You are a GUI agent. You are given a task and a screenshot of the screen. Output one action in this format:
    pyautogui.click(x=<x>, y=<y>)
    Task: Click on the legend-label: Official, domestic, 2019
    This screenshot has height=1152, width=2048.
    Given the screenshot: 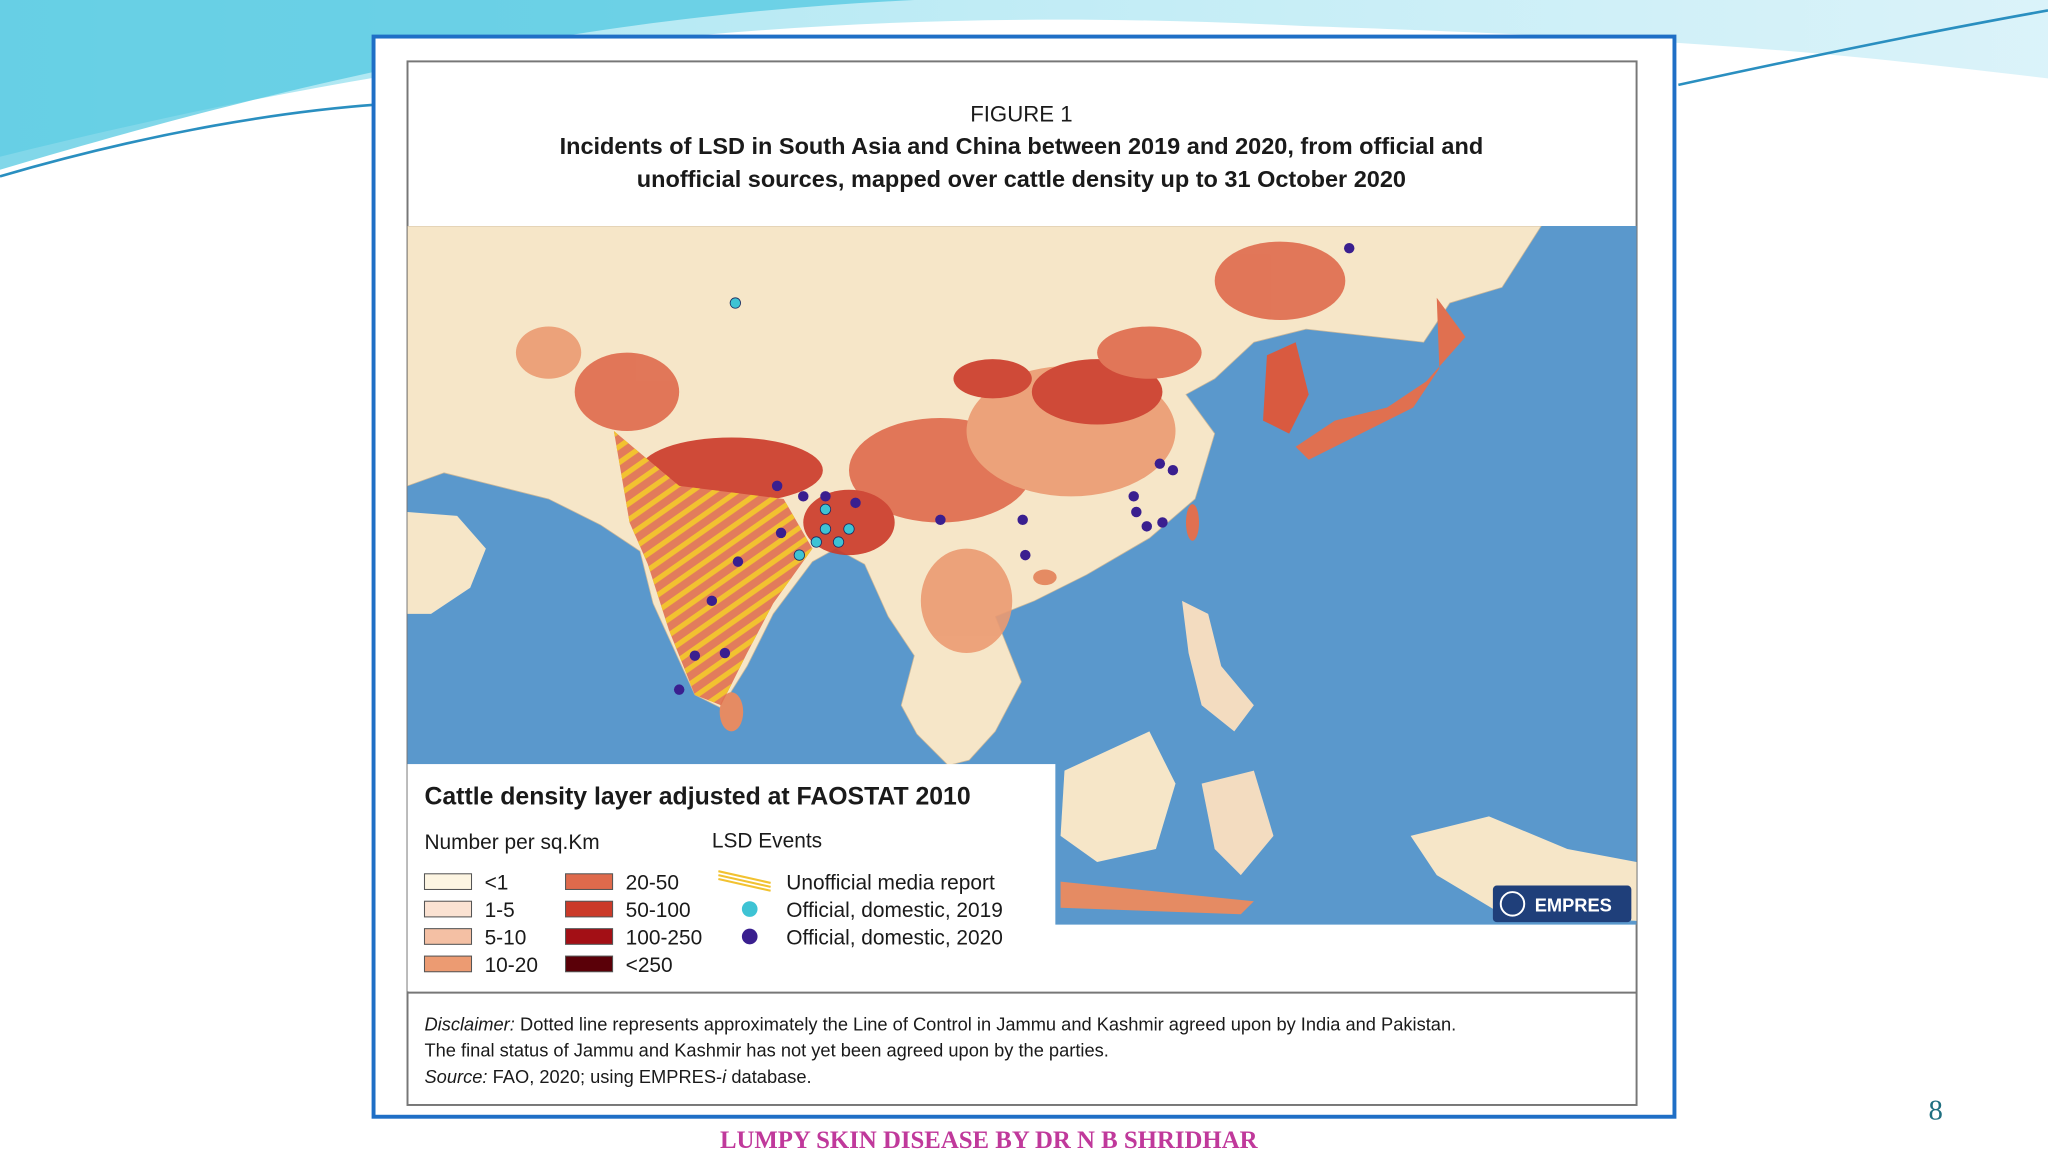 What is the action you would take?
    pyautogui.click(x=894, y=910)
    